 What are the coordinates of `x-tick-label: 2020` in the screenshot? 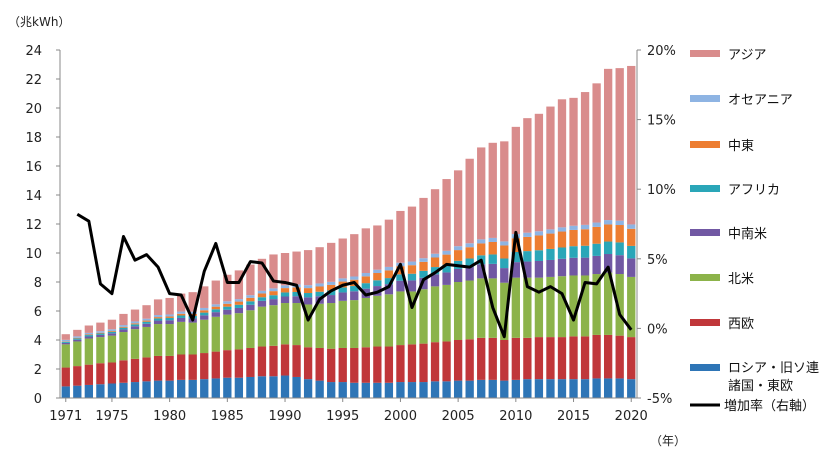 It's located at (631, 416).